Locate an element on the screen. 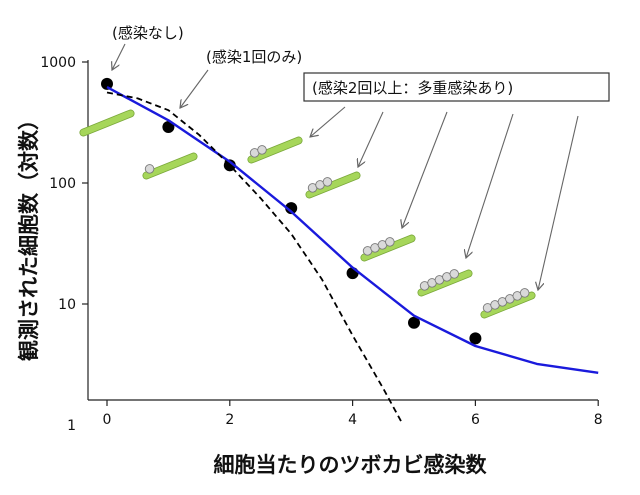 Image resolution: width=640 pixels, height=495 pixels. annotation-multi-box is located at coordinates (456, 87).